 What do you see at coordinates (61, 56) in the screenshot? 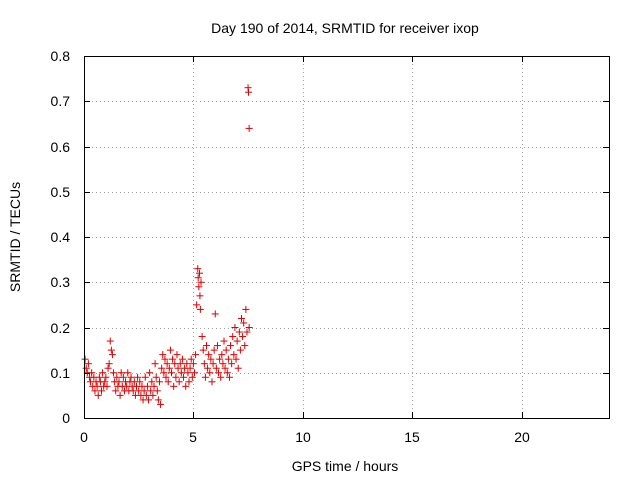
I see `y-tick-label: 0.8` at bounding box center [61, 56].